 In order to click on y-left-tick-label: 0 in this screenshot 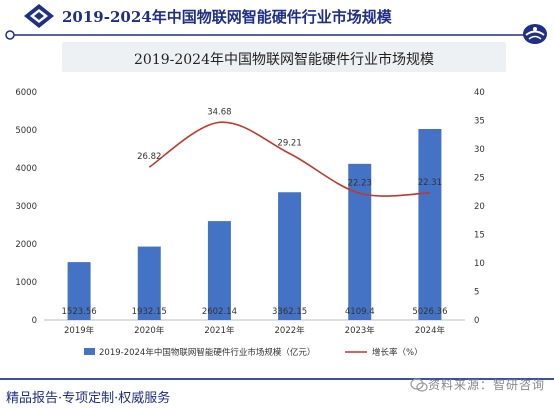, I will do `click(34, 321)`.